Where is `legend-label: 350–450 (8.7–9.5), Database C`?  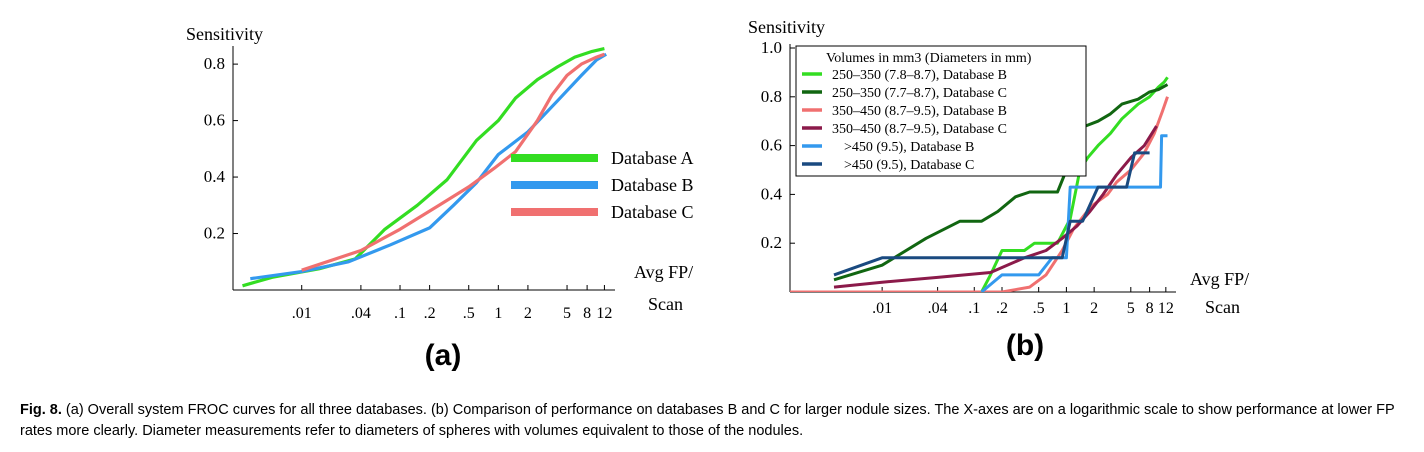
legend-label: 350–450 (8.7–9.5), Database C is located at coordinates (919, 129).